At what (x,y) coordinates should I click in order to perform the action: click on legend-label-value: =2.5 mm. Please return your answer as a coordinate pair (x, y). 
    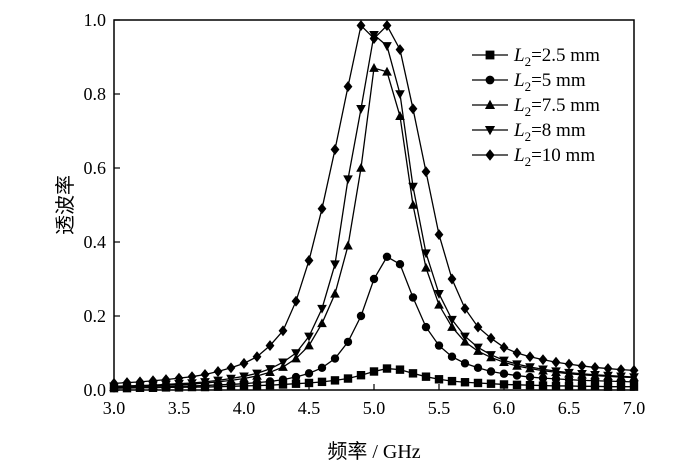
    Looking at the image, I should click on (565, 55).